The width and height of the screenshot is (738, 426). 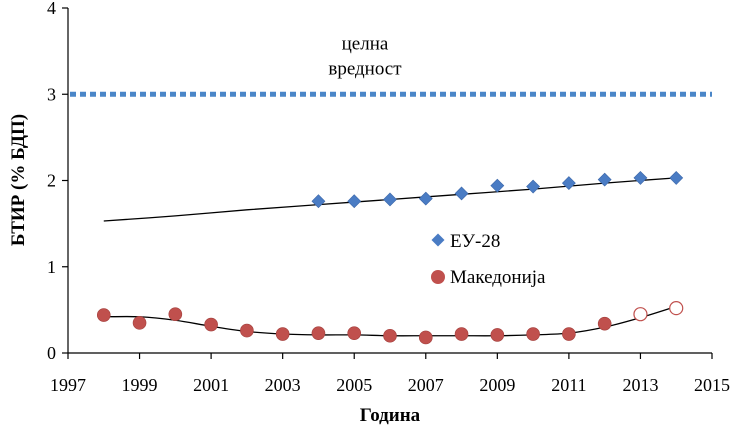 I want to click on legend-marker-eu28, so click(x=438, y=240).